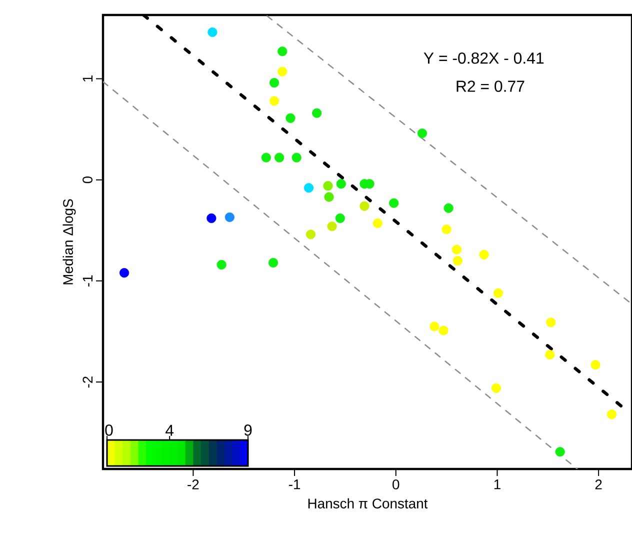 This screenshot has width=632, height=551. What do you see at coordinates (598, 485) in the screenshot?
I see `x-tick-label: 2` at bounding box center [598, 485].